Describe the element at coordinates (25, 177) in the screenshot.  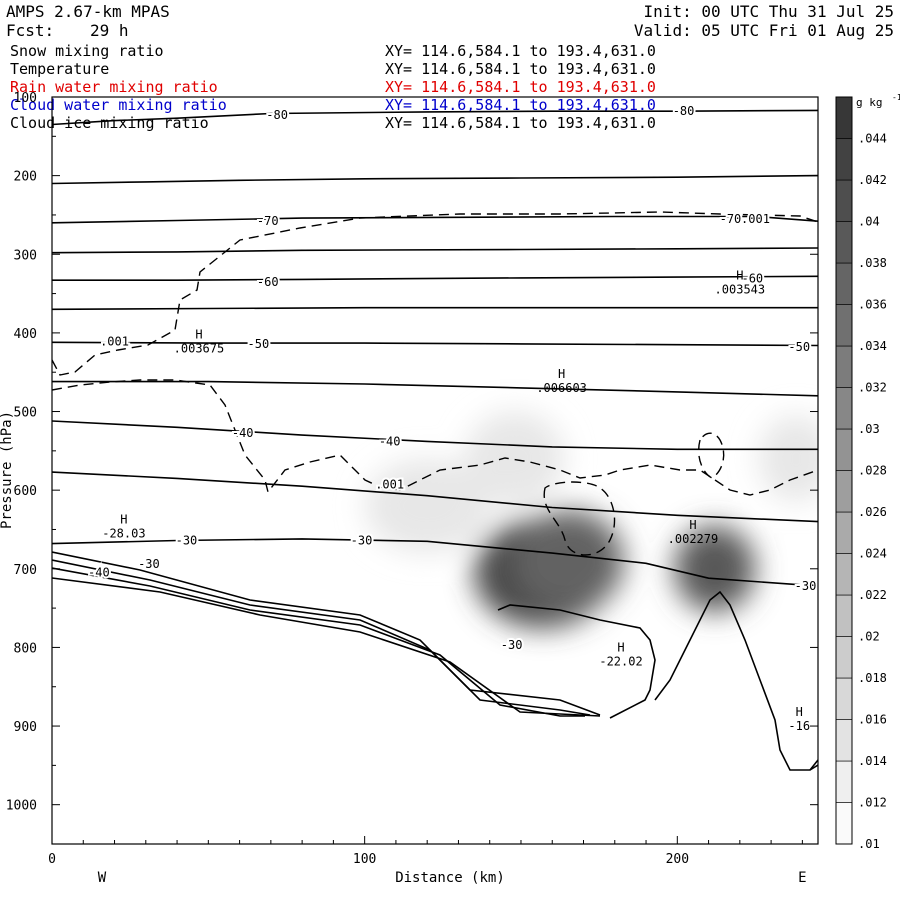
I see `y-tick-label: 200` at that location.